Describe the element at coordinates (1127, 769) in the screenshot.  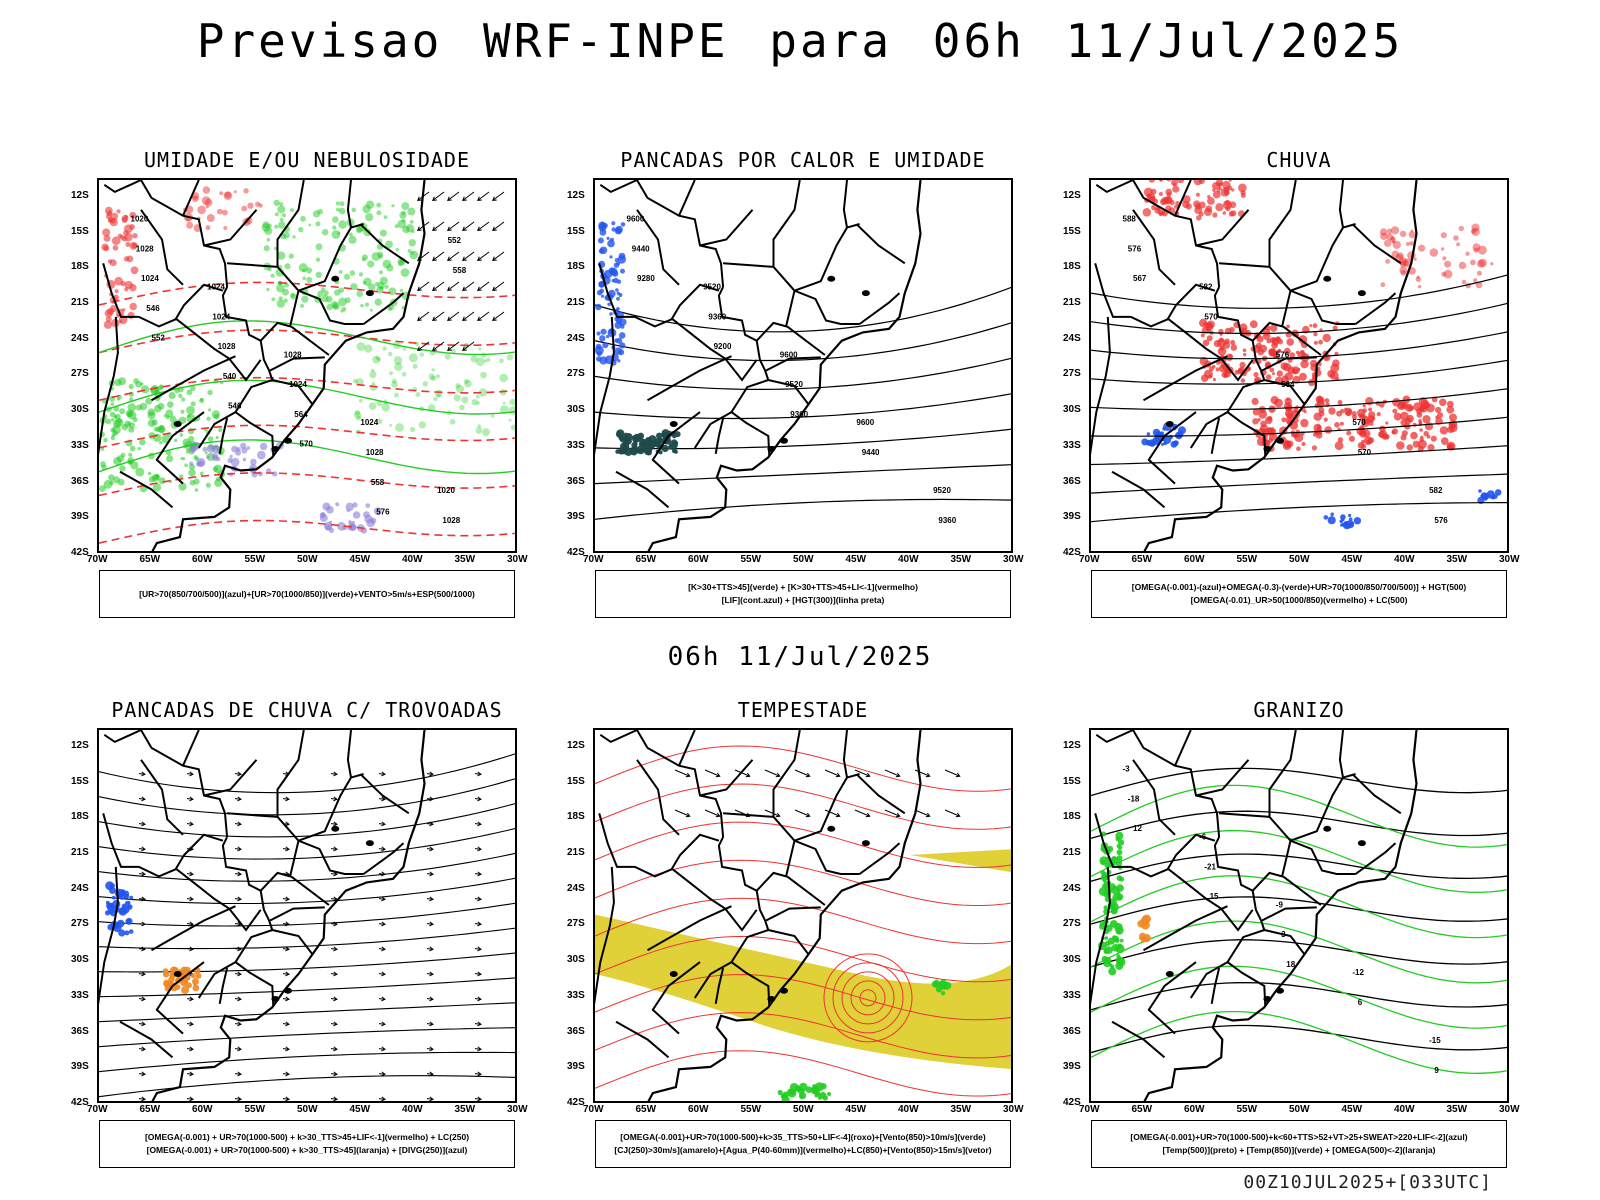
I see `contour-label: -3` at that location.